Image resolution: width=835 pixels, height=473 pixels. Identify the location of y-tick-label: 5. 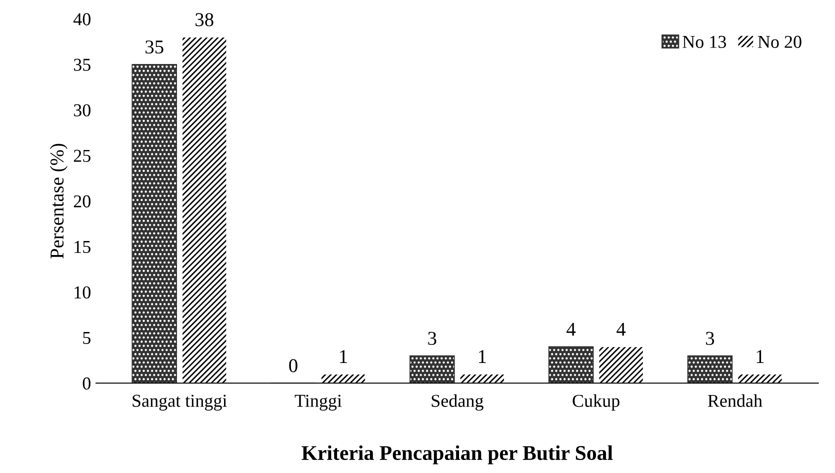
(86, 338).